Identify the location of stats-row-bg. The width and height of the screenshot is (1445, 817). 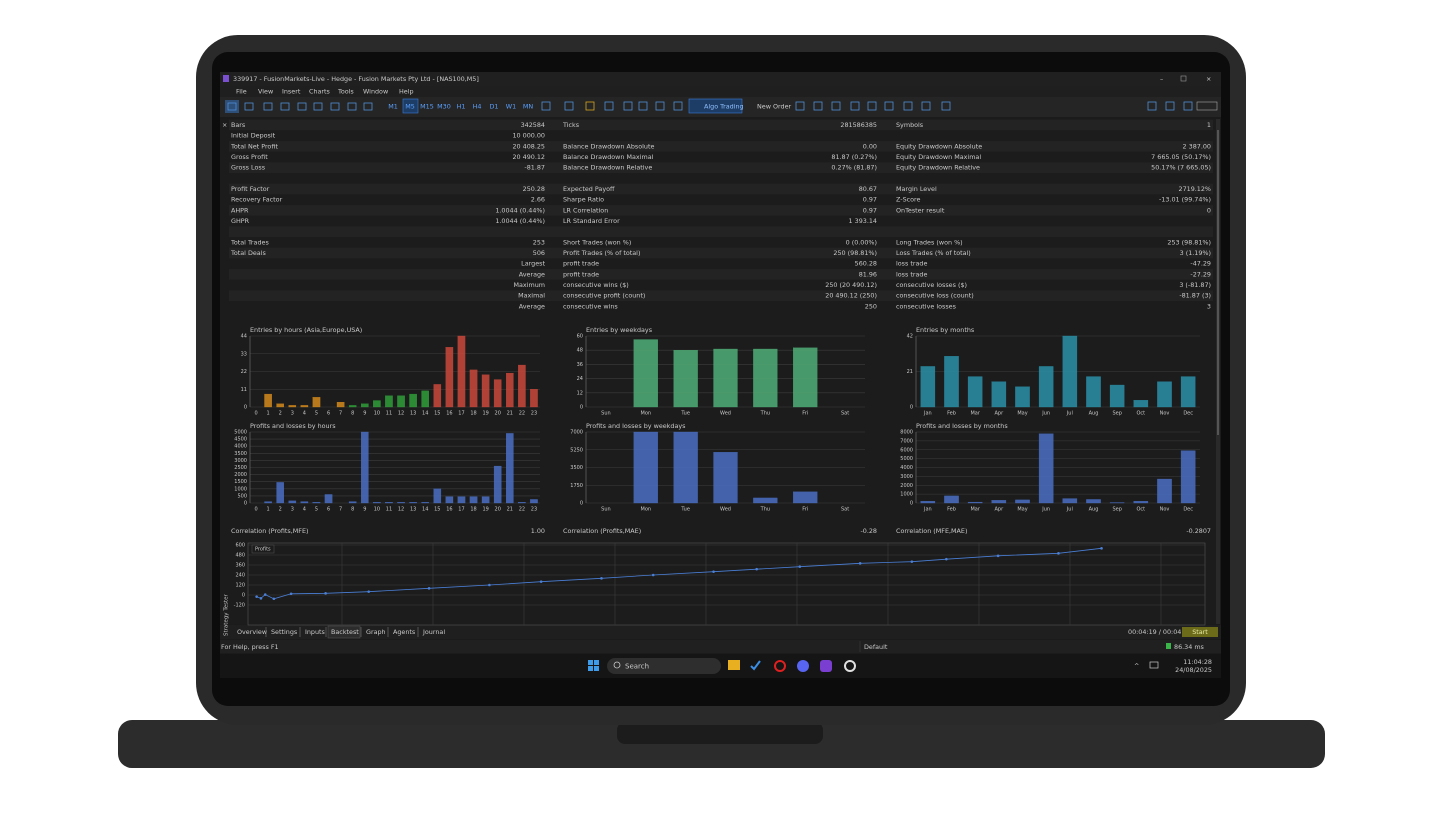
(721, 253).